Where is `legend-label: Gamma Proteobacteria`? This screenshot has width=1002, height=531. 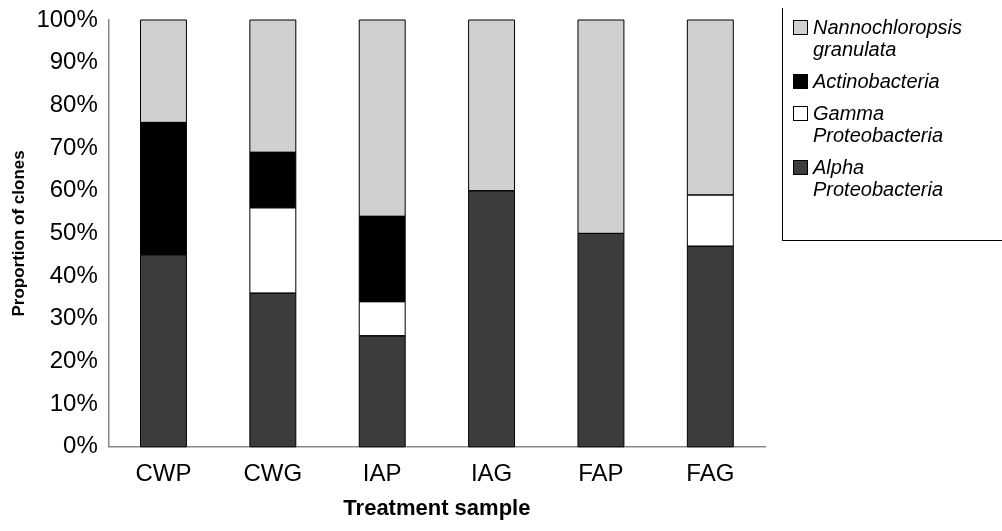
legend-label: Gamma Proteobacteria is located at coordinates (879, 124).